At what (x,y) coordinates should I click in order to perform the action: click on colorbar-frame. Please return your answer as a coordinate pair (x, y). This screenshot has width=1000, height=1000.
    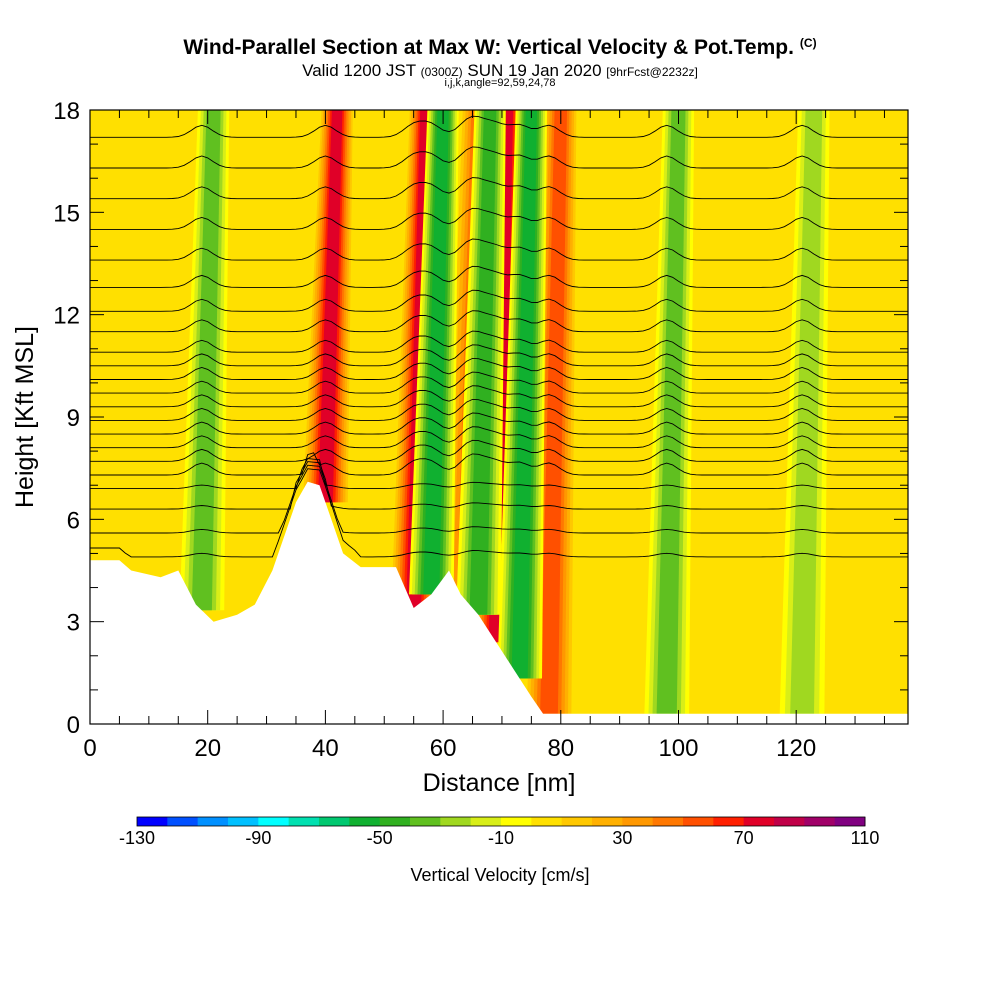
    Looking at the image, I should click on (501, 821).